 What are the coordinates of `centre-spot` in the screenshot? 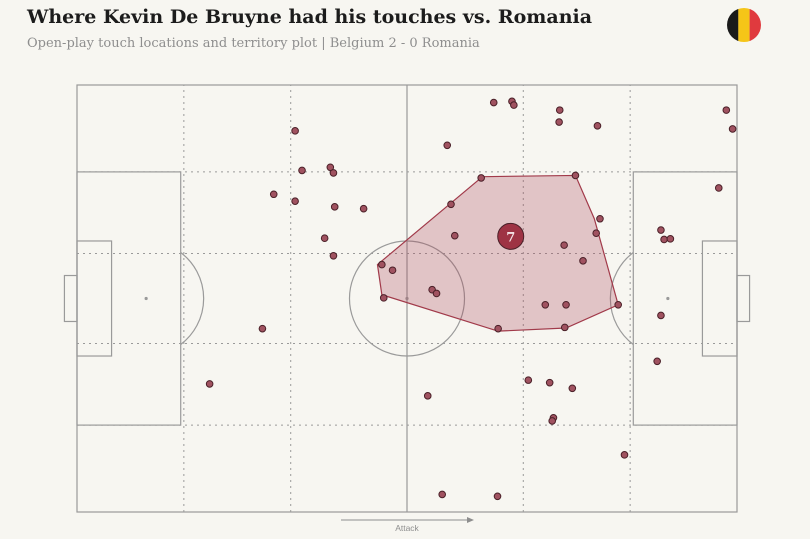 It's located at (407, 298).